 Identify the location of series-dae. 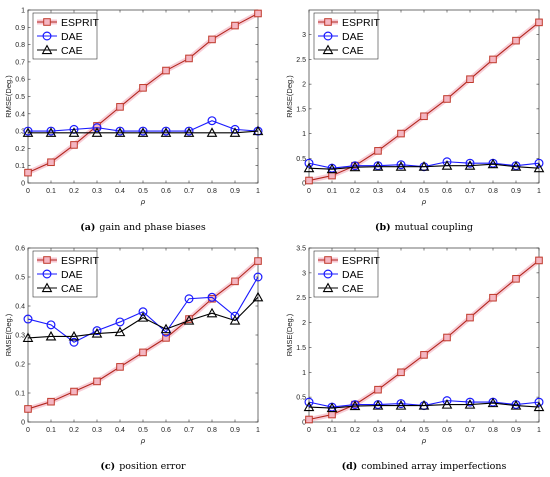
(143, 309).